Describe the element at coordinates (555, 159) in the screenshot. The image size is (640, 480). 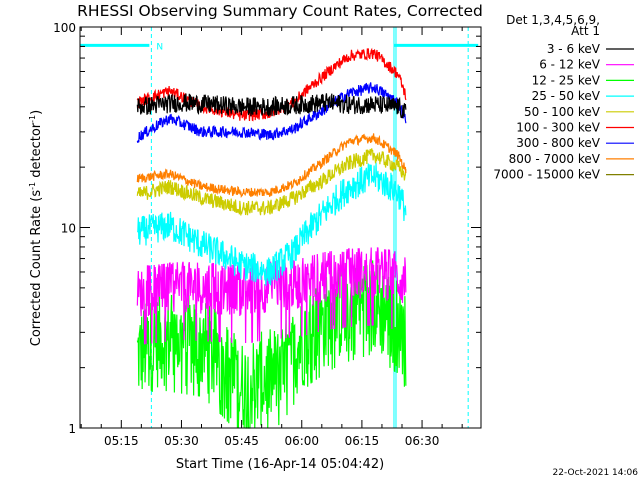
I see `legend-label-7: 800 - 7000 keV` at that location.